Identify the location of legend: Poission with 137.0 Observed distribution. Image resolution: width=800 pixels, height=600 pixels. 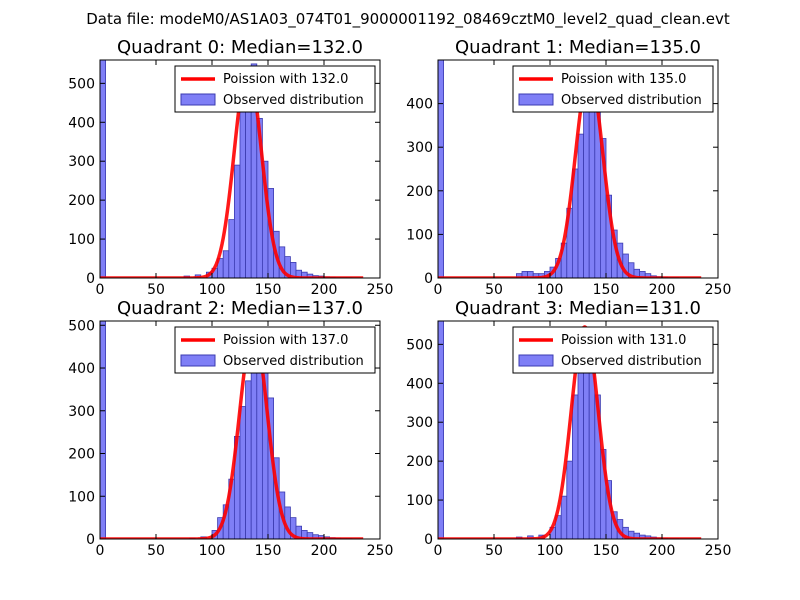
(275, 350).